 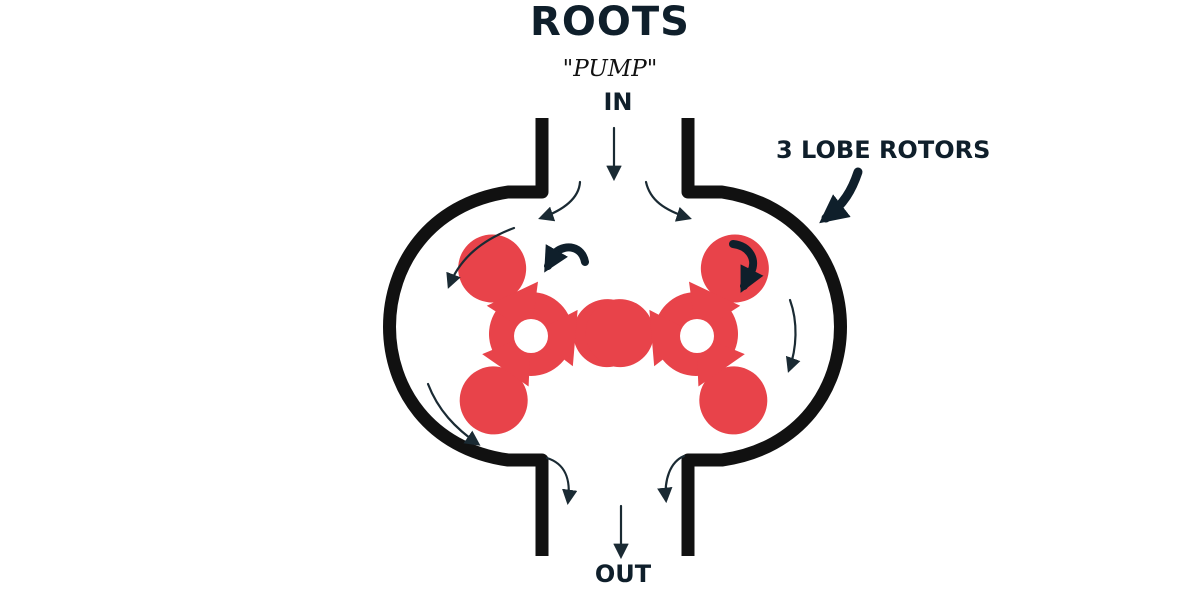 What do you see at coordinates (560, 201) in the screenshot?
I see `flow-arrow-left-top` at bounding box center [560, 201].